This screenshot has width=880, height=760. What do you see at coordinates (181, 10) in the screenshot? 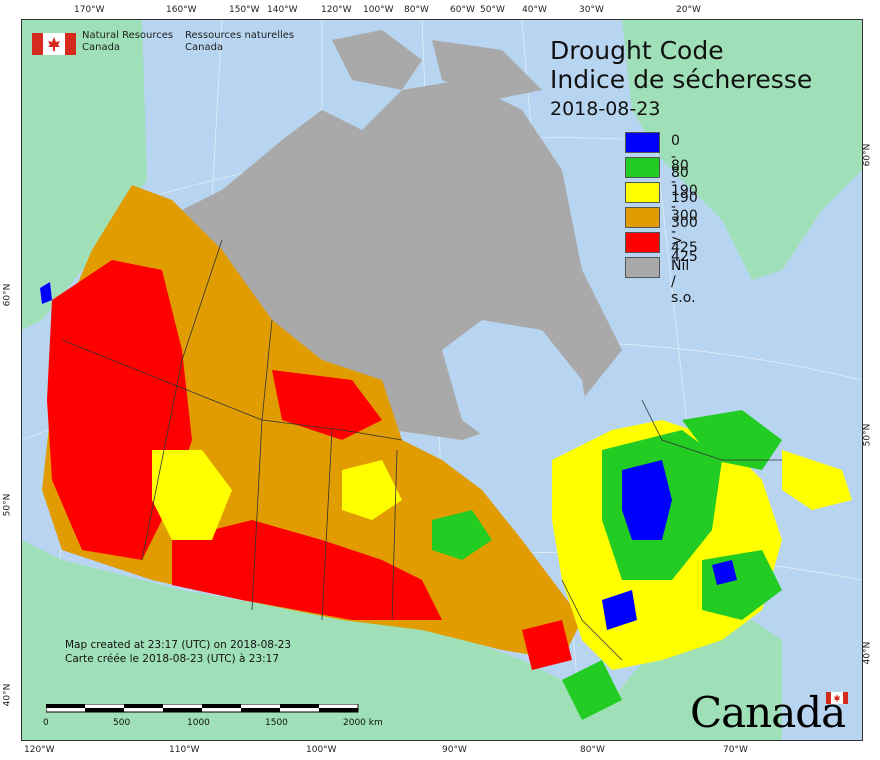
I see `top-tick-label: 160°W` at bounding box center [181, 10].